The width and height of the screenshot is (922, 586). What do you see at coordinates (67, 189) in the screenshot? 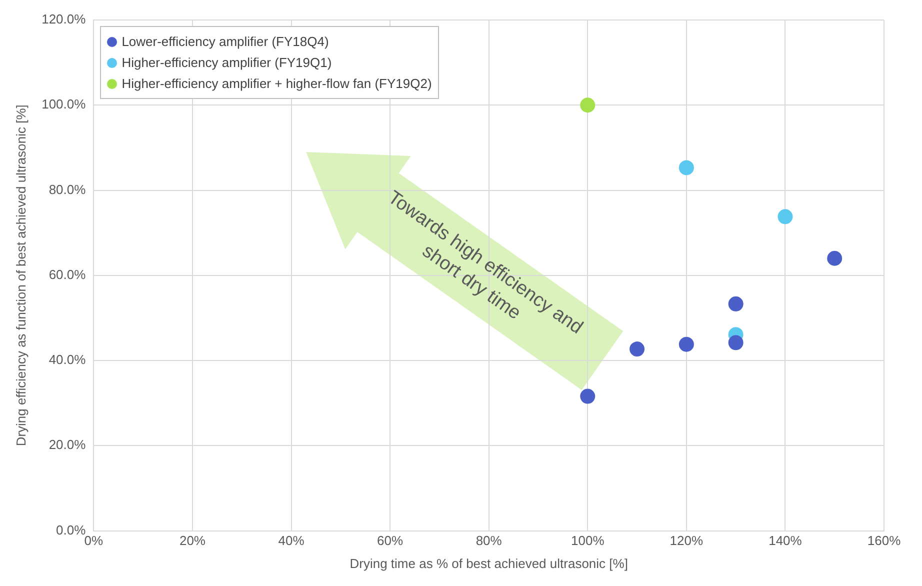
I see `y-tick-label: 80.0%` at bounding box center [67, 189].